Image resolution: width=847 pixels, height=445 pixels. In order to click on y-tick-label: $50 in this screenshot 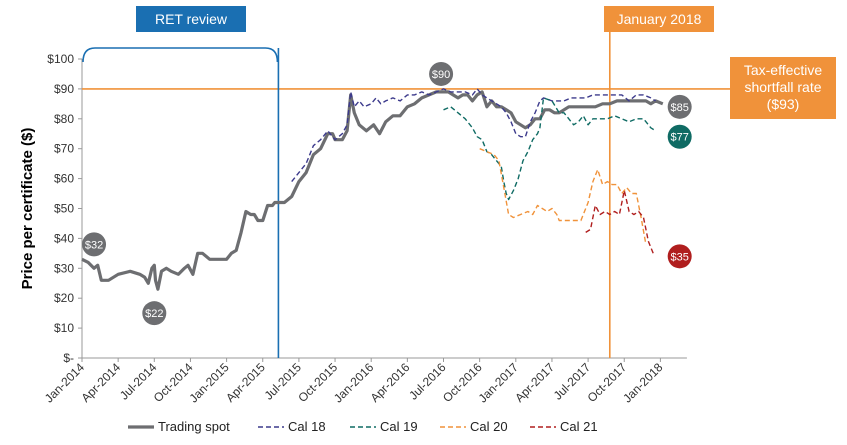, I will do `click(64, 209)`.